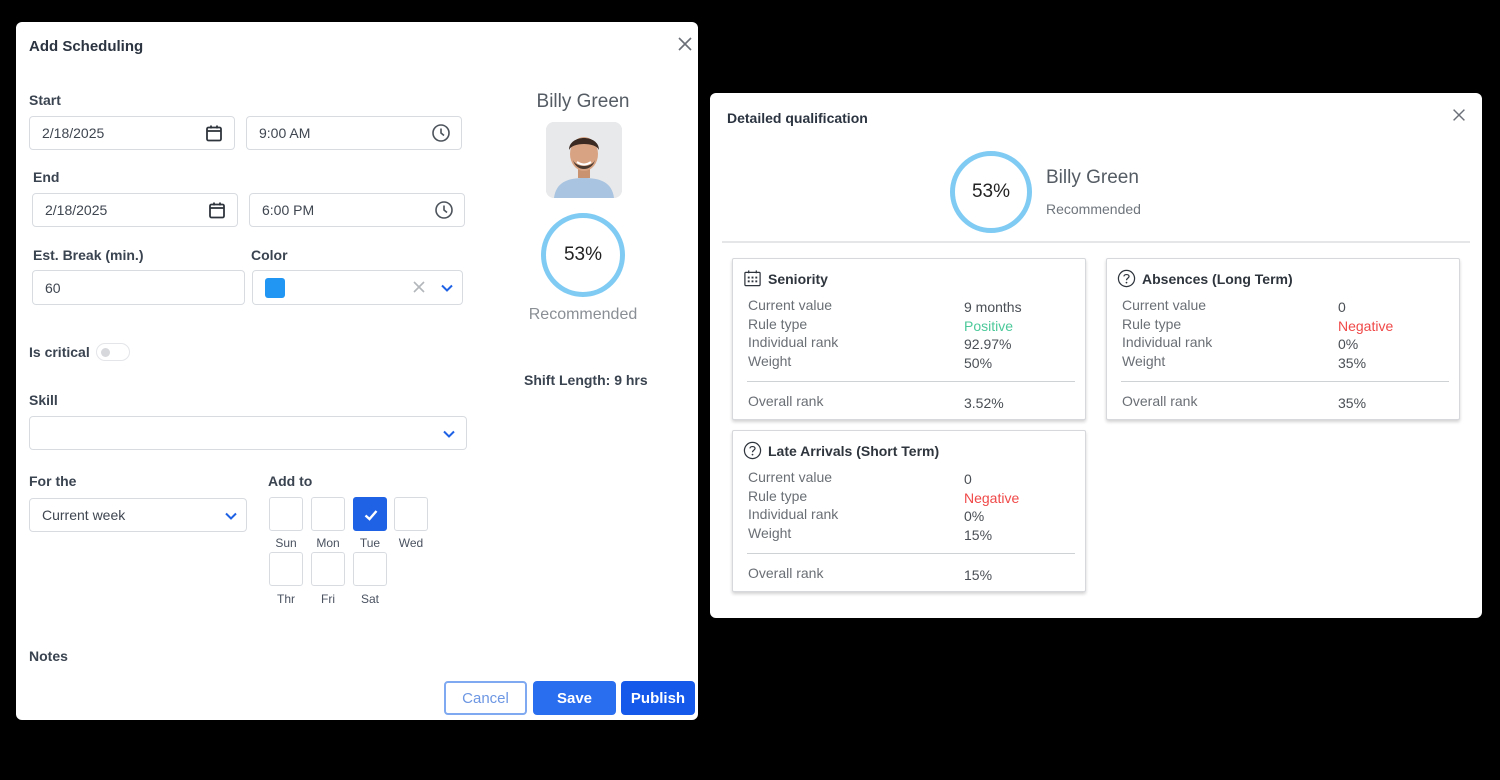 This screenshot has height=780, width=1500. Describe the element at coordinates (993, 307) in the screenshot. I see `current-value: 9 months` at that location.